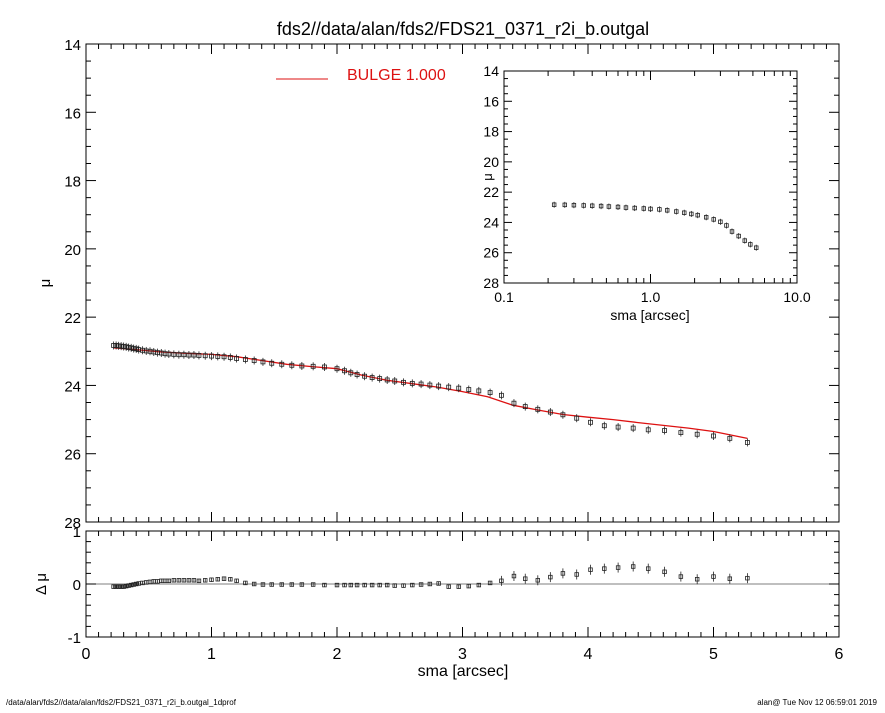  Describe the element at coordinates (72, 182) in the screenshot. I see `main-y-tick-label: 18` at that location.